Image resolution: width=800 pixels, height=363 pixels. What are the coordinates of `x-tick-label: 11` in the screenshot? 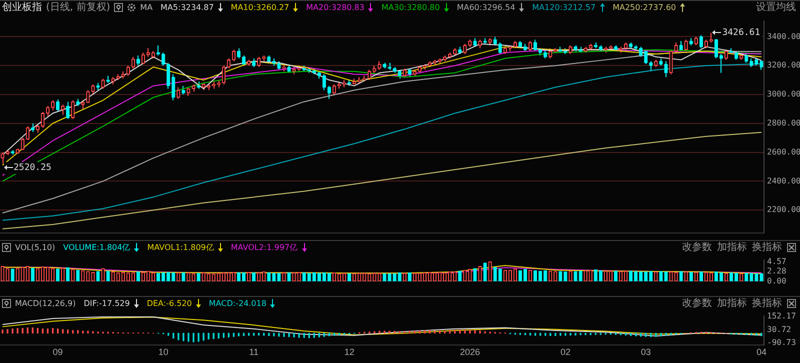 It's located at (253, 352).